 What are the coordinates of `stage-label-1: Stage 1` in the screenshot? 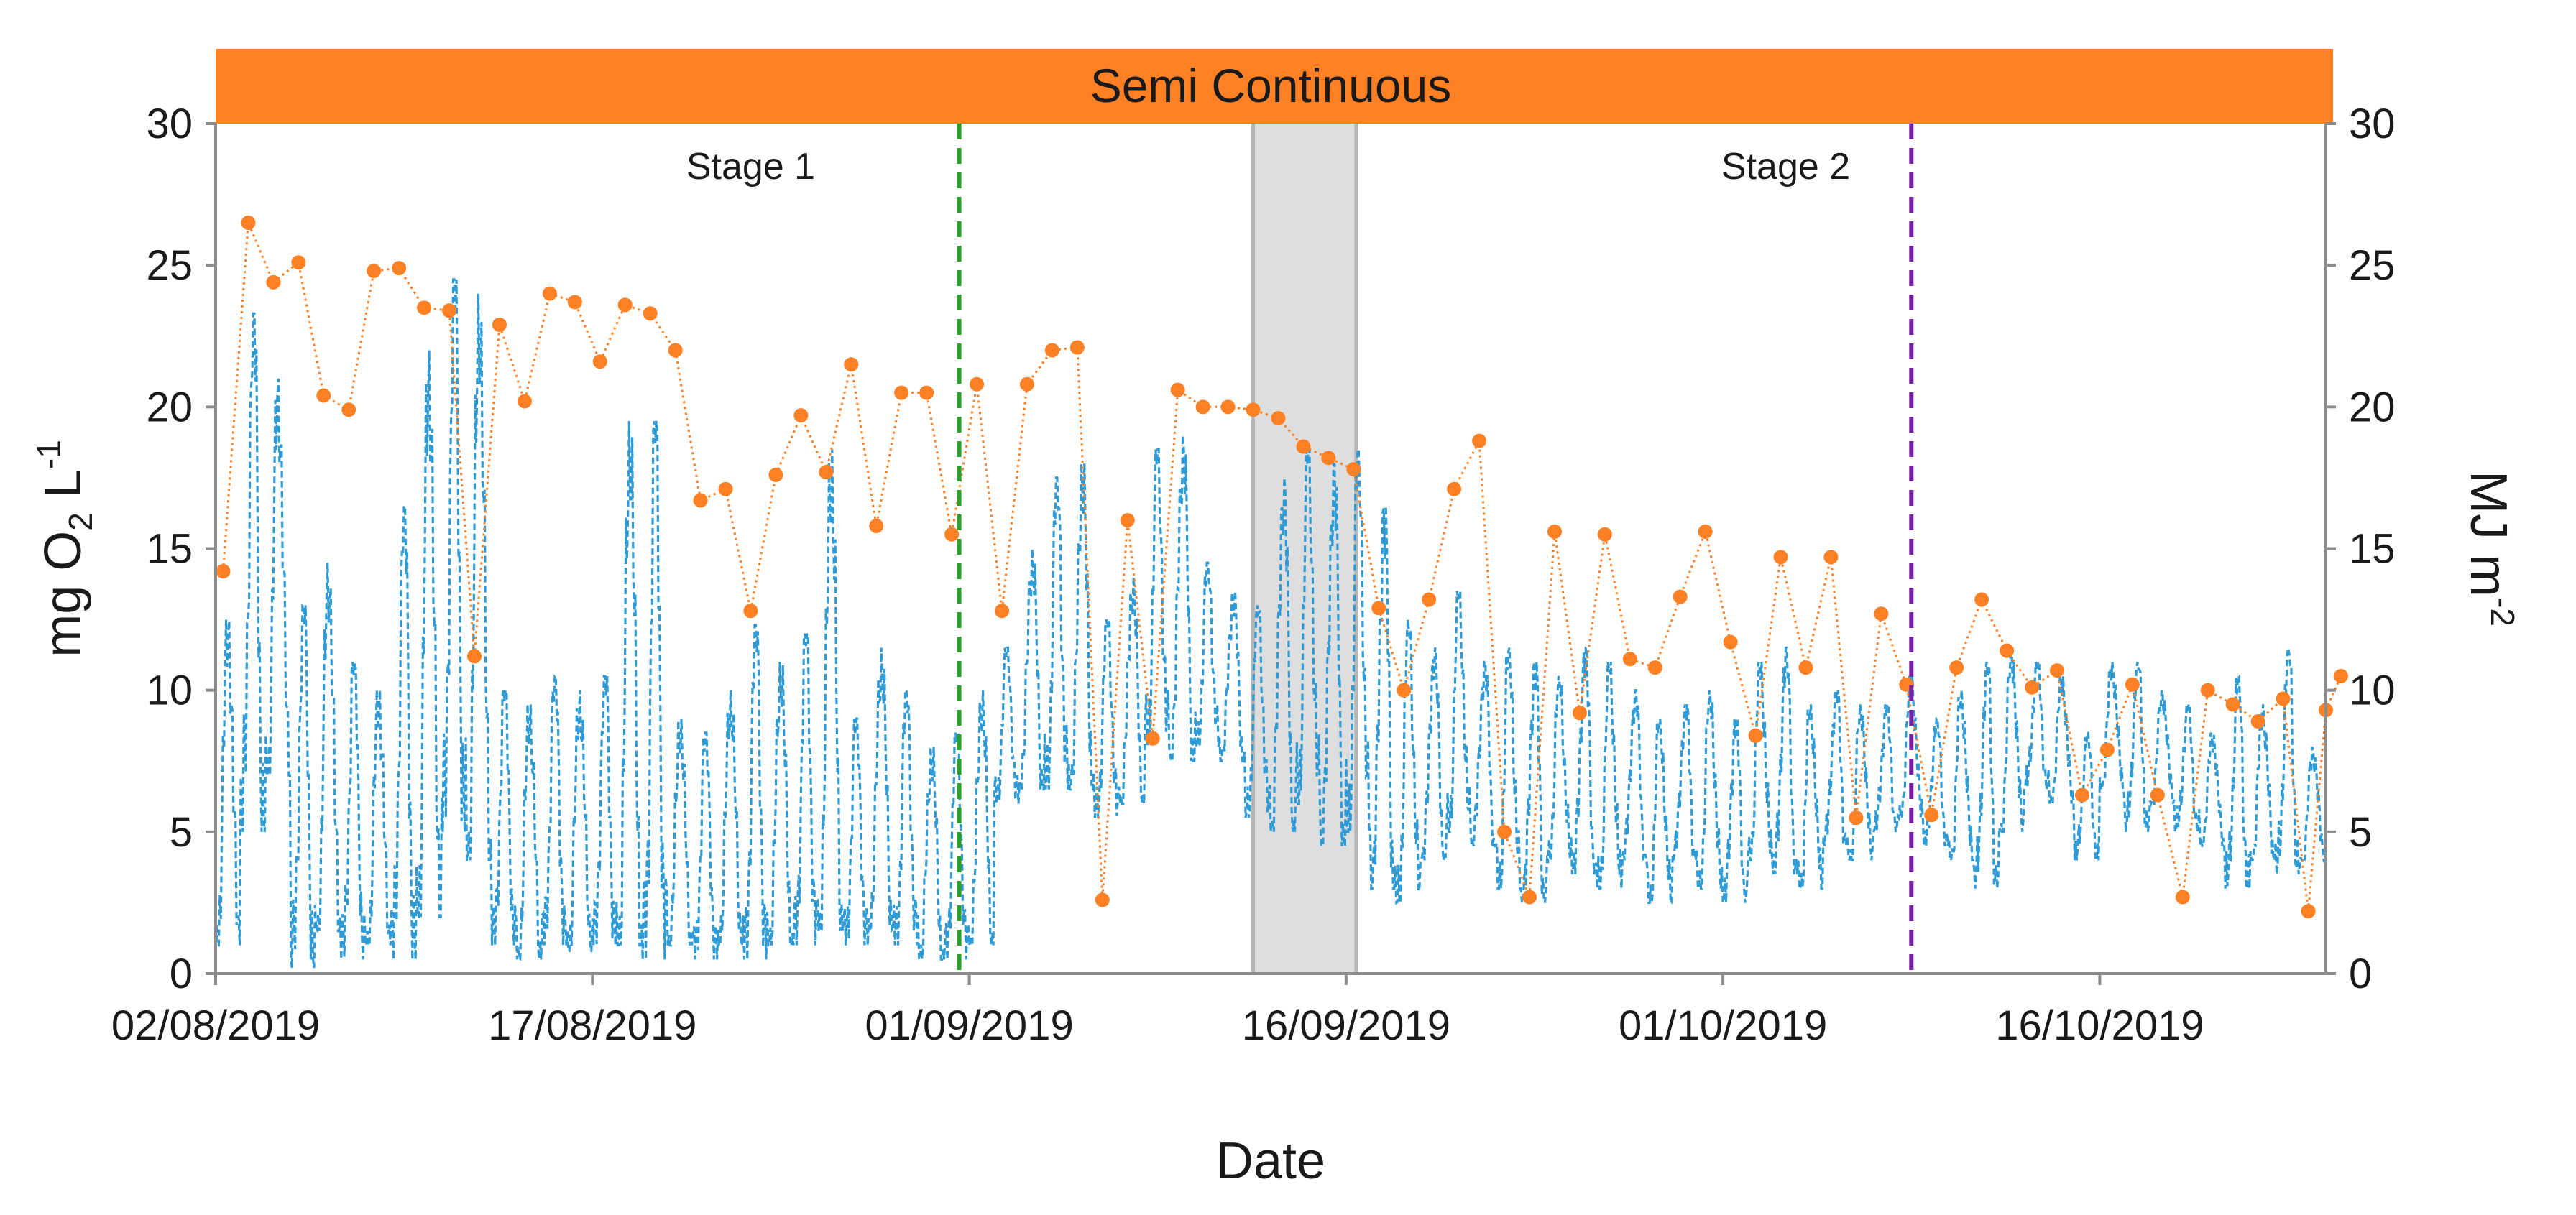 It's located at (750, 167).